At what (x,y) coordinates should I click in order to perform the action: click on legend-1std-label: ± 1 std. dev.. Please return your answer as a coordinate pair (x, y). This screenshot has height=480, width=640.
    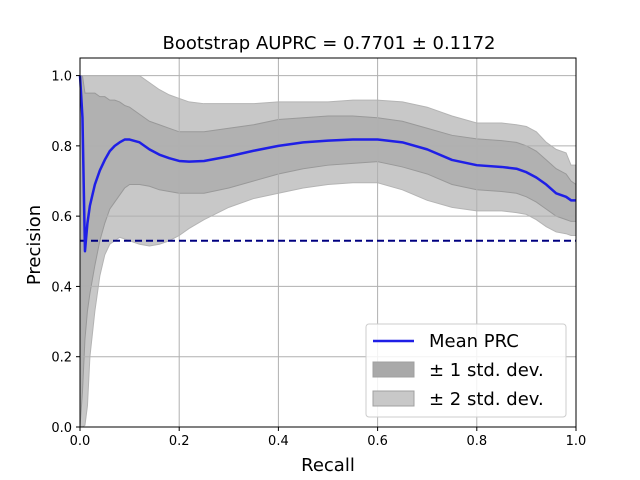
    Looking at the image, I should click on (486, 370).